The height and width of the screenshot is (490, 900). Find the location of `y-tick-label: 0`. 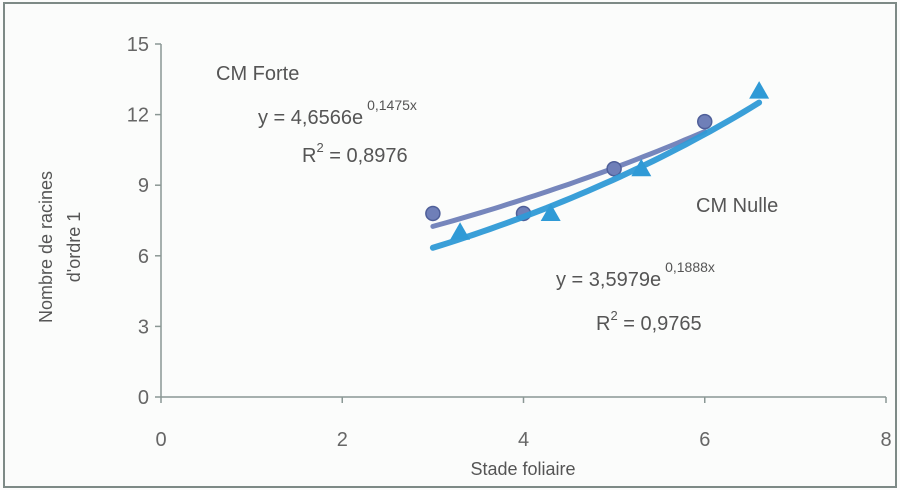

y-tick-label: 0 is located at coordinates (143, 398).